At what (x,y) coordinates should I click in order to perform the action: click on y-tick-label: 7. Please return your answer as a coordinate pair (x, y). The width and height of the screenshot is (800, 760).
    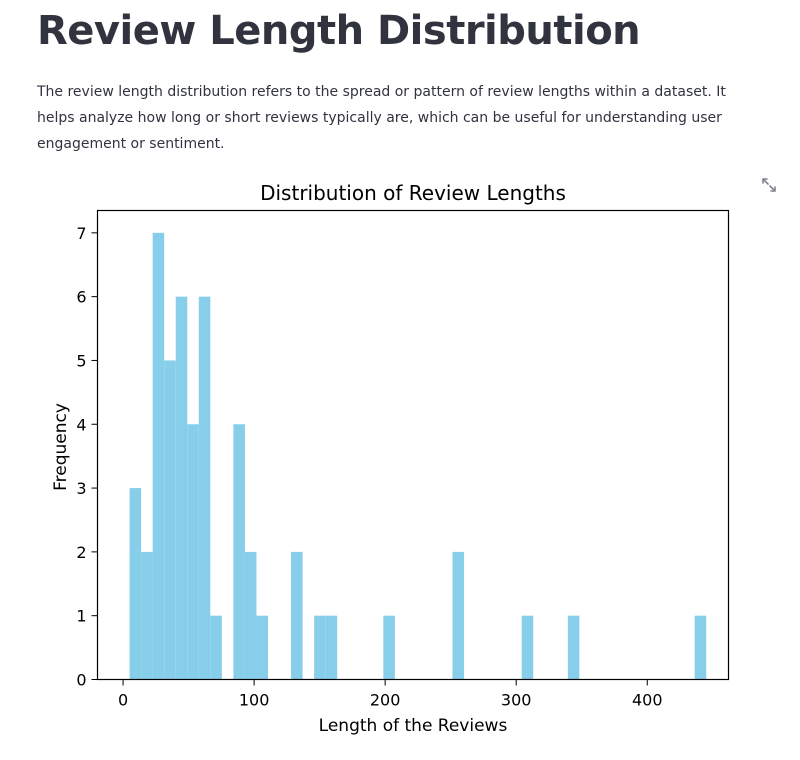
    Looking at the image, I should click on (81, 233).